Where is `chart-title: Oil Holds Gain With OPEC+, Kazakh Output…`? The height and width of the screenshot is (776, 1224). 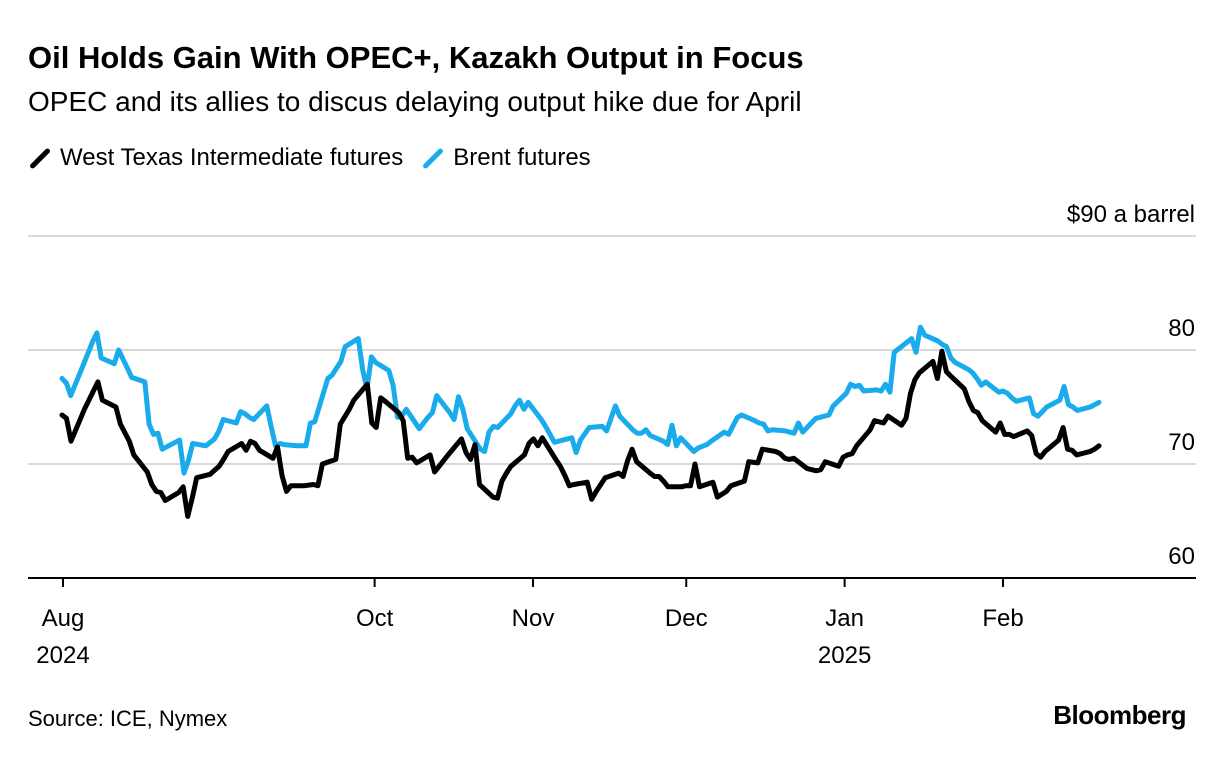 chart-title: Oil Holds Gain With OPEC+, Kazakh Output… is located at coordinates (416, 57).